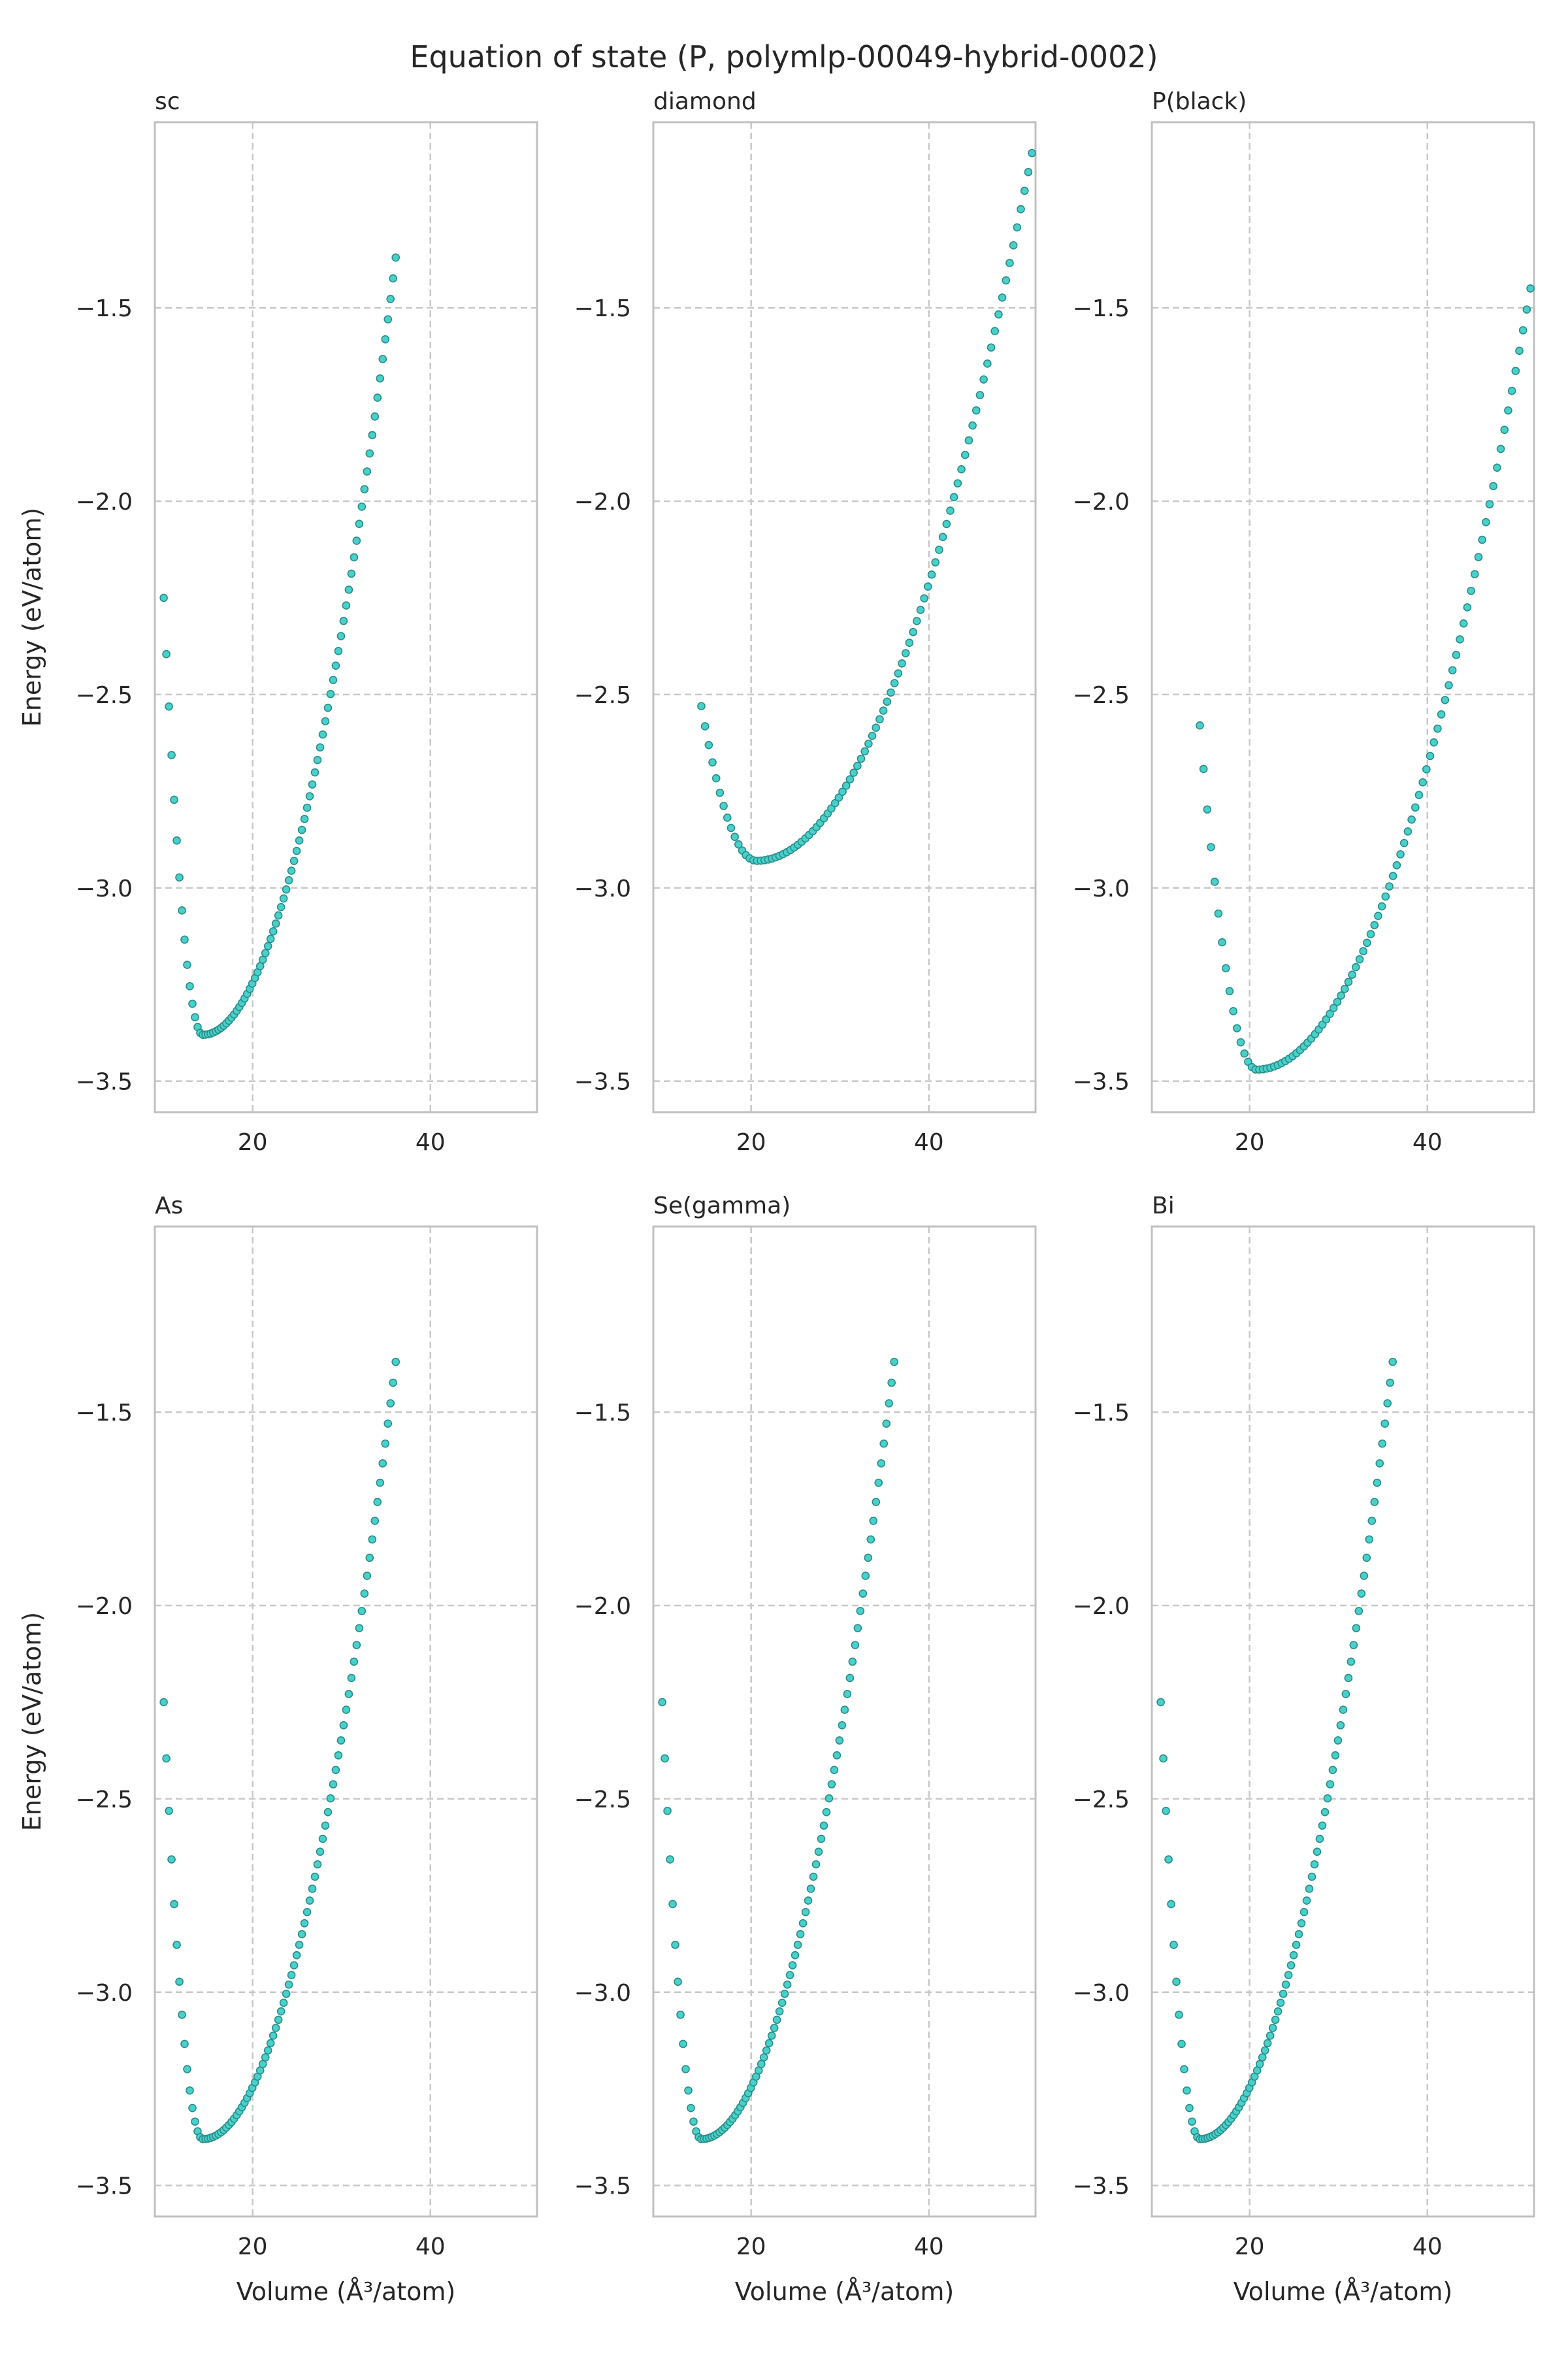 Image resolution: width=1568 pixels, height=2355 pixels. I want to click on subplot-title: P(black), so click(1199, 102).